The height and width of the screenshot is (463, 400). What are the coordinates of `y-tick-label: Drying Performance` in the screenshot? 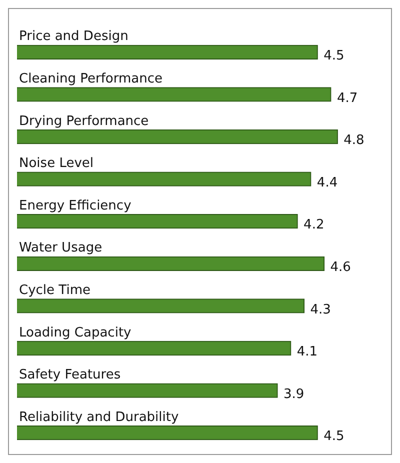 It's located at (84, 121).